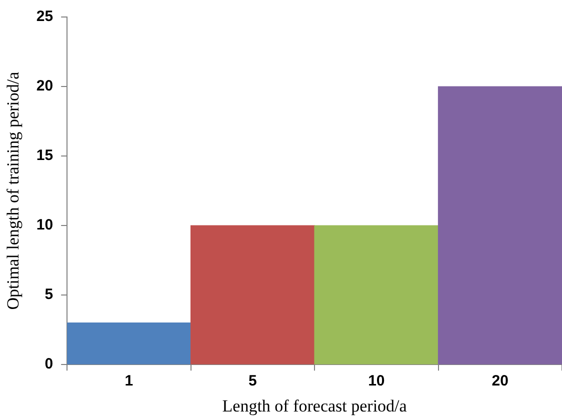  I want to click on x-tick-label: 20, so click(500, 381).